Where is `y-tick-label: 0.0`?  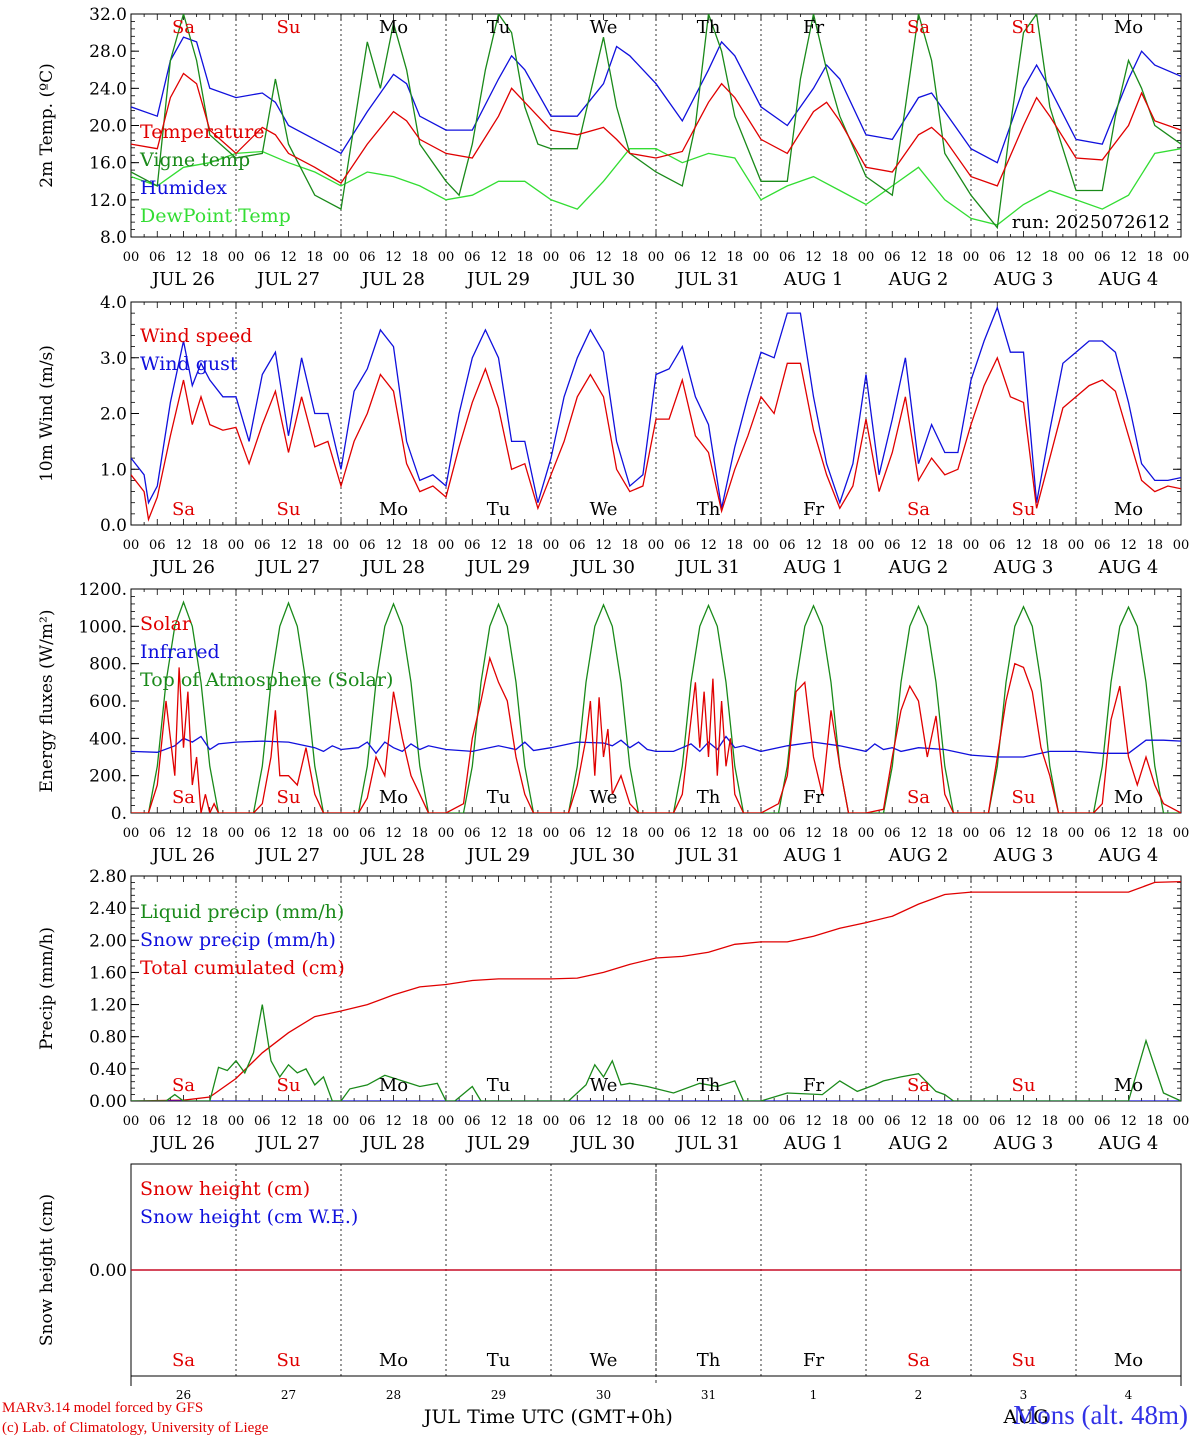
y-tick-label: 0.0 is located at coordinates (113, 526).